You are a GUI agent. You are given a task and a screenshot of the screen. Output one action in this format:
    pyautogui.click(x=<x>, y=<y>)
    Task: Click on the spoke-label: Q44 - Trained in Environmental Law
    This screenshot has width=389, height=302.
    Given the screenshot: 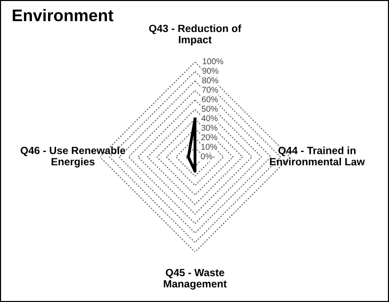 What is the action you would take?
    pyautogui.click(x=317, y=156)
    